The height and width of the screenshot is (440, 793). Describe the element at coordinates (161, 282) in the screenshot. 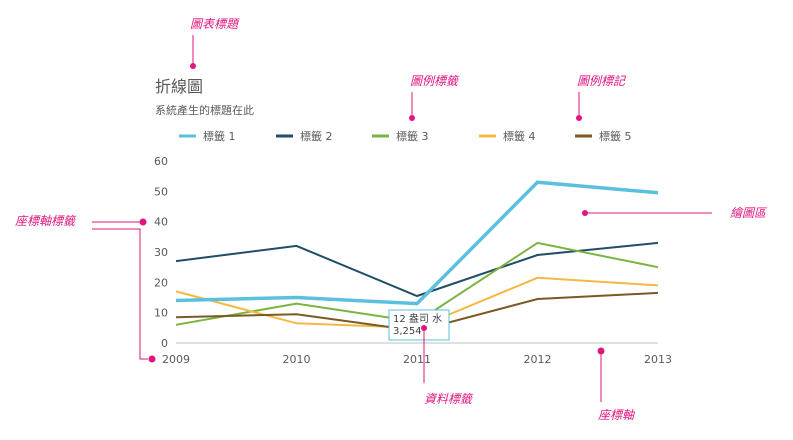

I see `y-tick-label: 20` at that location.